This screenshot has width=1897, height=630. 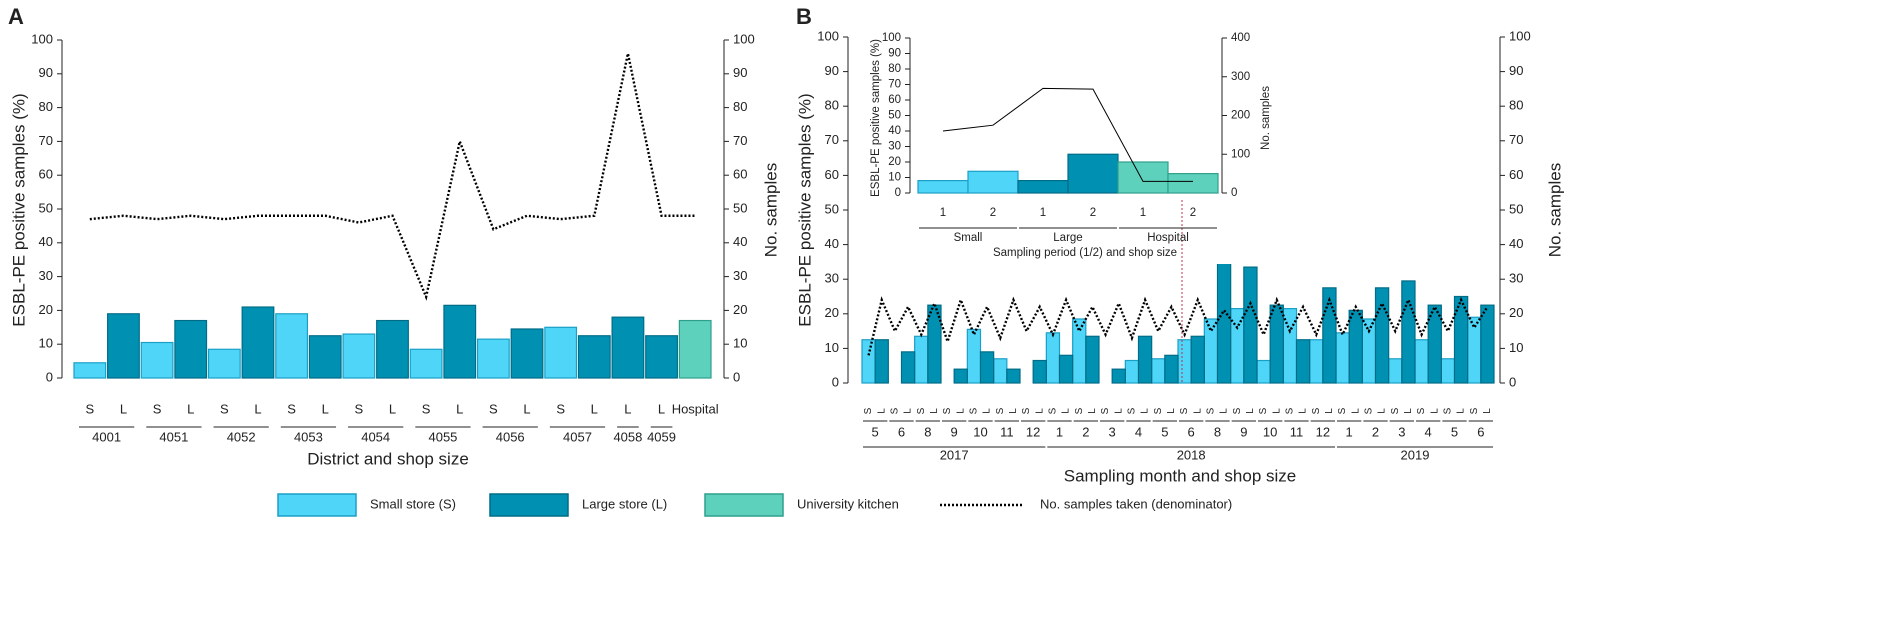 I want to click on group-label: 2, so click(x=1375, y=431).